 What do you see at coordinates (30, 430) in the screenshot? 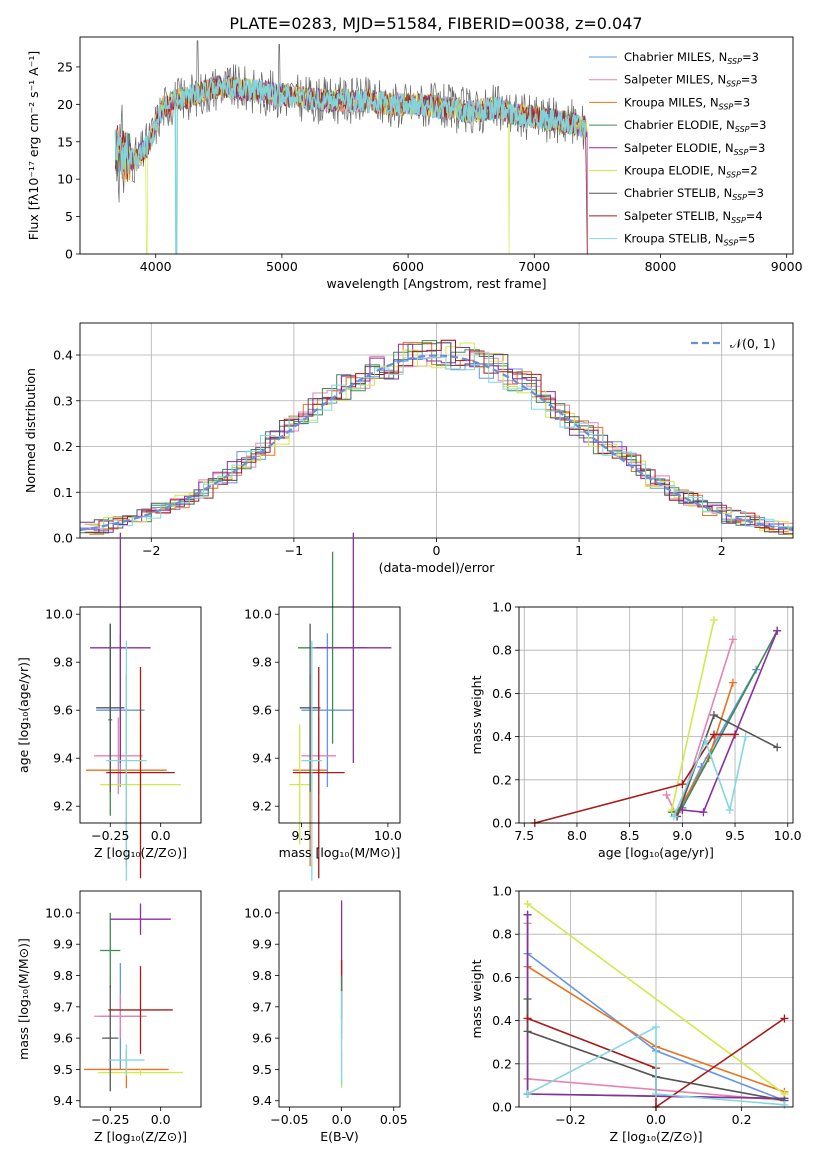
I see `y-axis-label: Normed distribution` at bounding box center [30, 430].